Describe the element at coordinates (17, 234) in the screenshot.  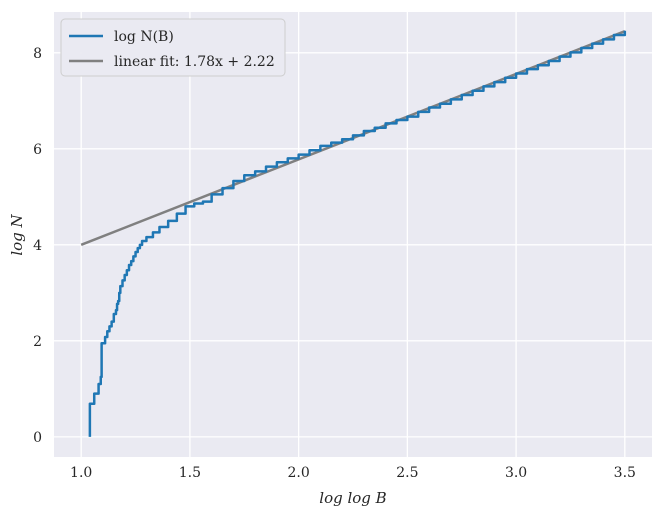
I see `y-axis-label: log N` at that location.